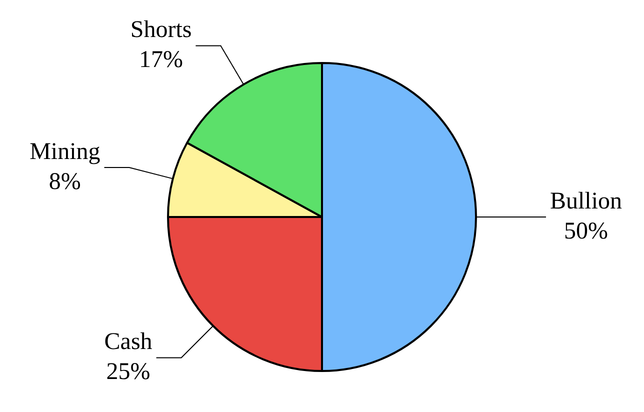 The height and width of the screenshot is (412, 644). I want to click on slice-label: Shorts, so click(161, 30).